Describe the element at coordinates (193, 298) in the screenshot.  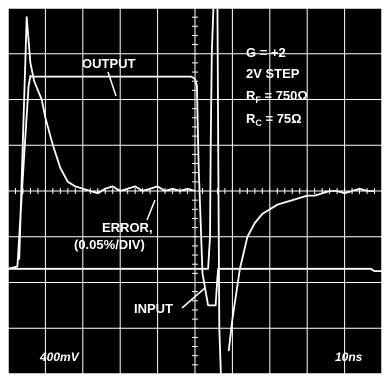
I see `input-annotation-leader` at that location.